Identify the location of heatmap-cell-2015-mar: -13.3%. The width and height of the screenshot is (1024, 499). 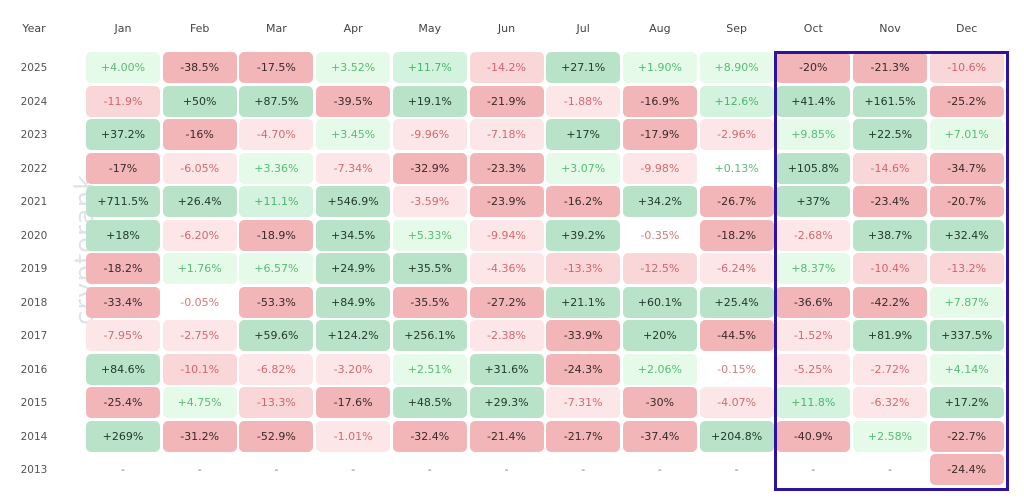
(276, 402).